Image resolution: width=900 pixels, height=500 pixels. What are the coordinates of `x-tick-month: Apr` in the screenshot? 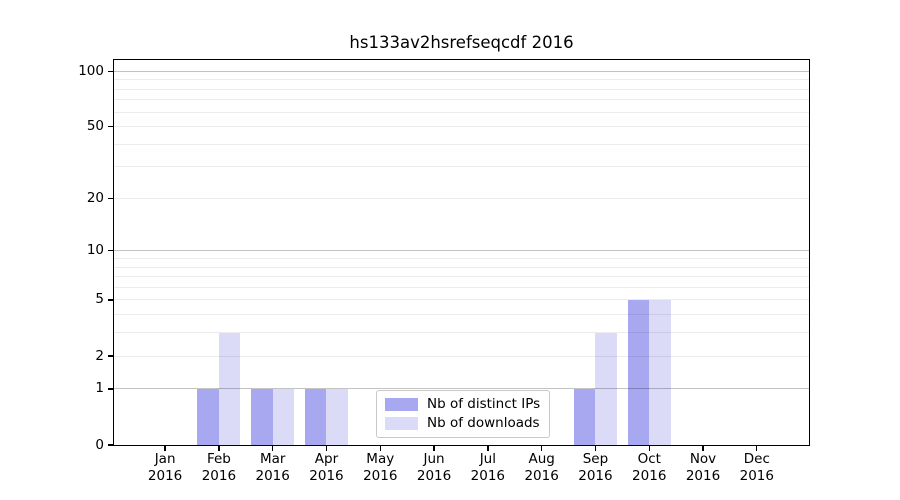 It's located at (326, 459).